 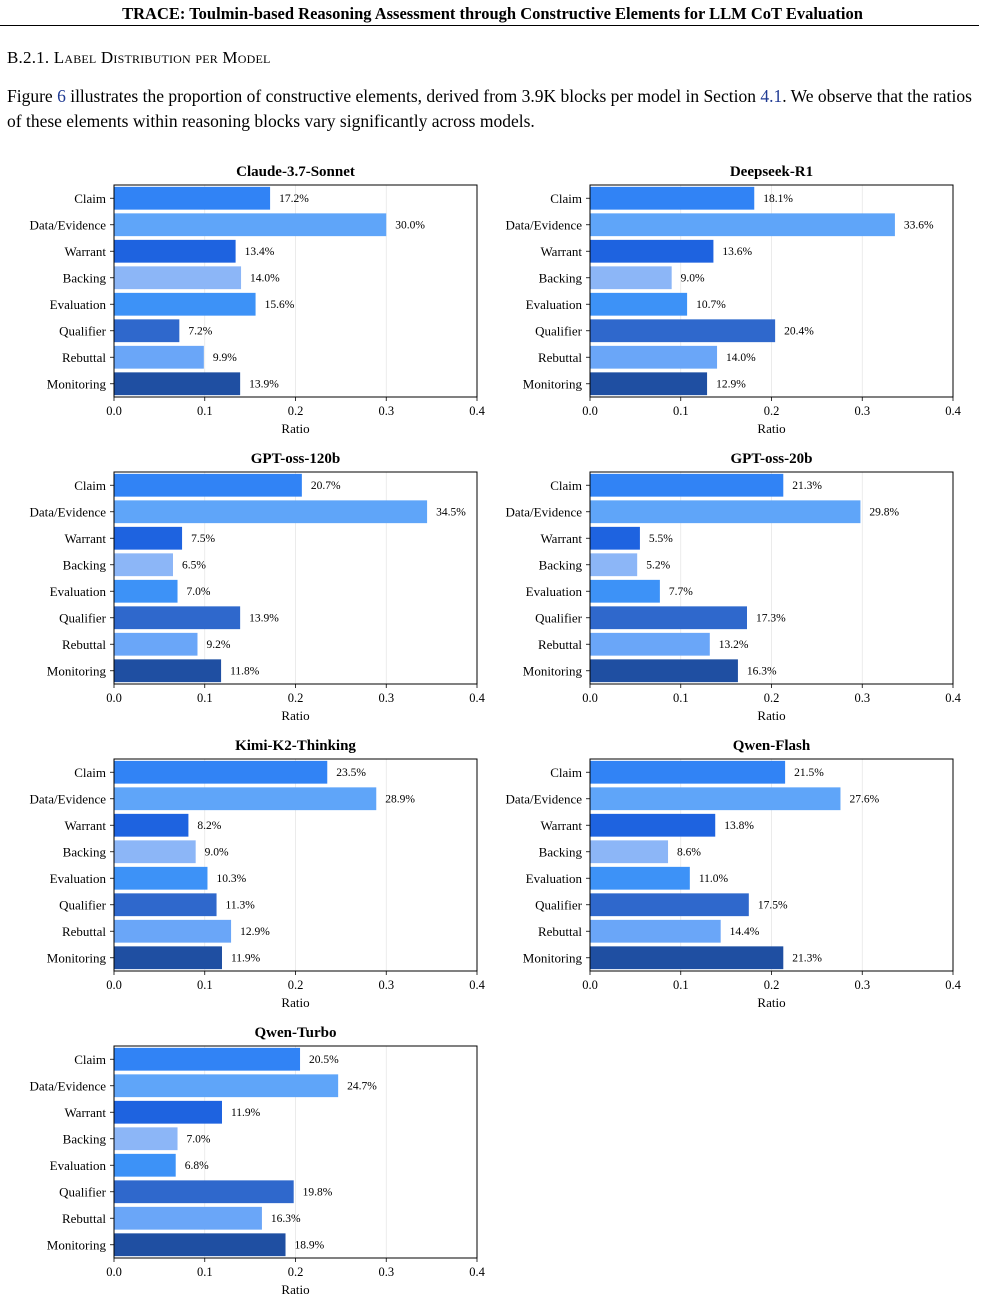 What do you see at coordinates (245, 671) in the screenshot?
I see `data-label: 11.8%` at bounding box center [245, 671].